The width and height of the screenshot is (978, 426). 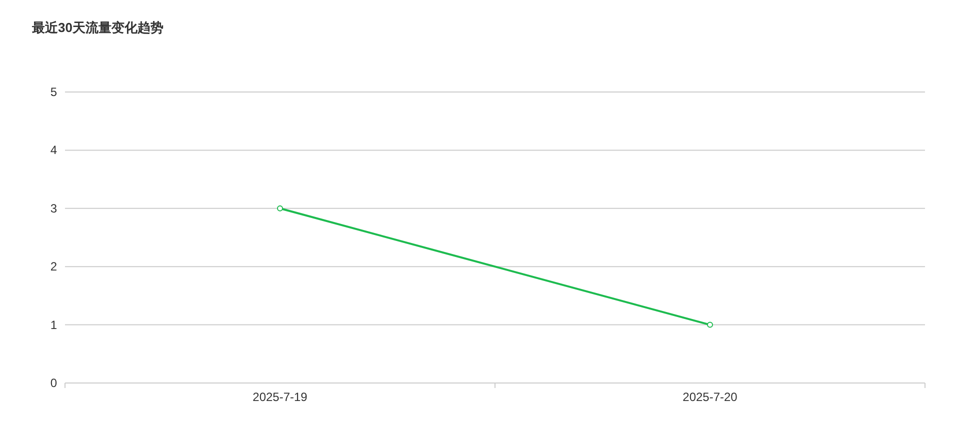 I want to click on y-tick-label: 1, so click(x=54, y=325).